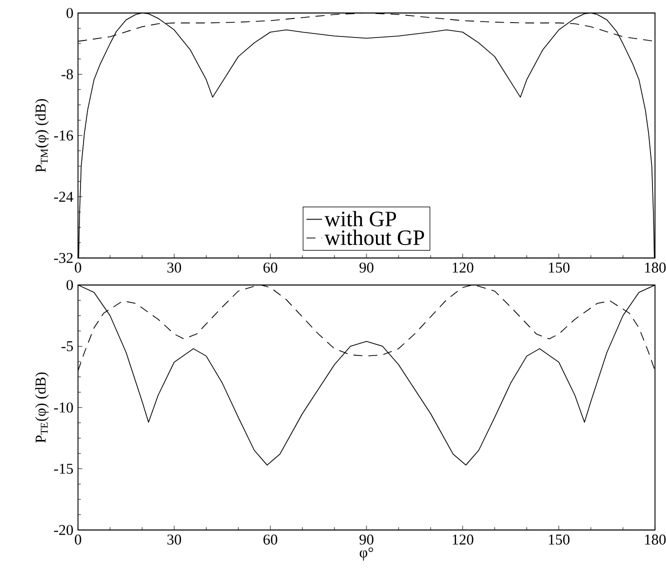 The height and width of the screenshot is (578, 666). Describe the element at coordinates (67, 74) in the screenshot. I see `y-tick-label: -8` at that location.